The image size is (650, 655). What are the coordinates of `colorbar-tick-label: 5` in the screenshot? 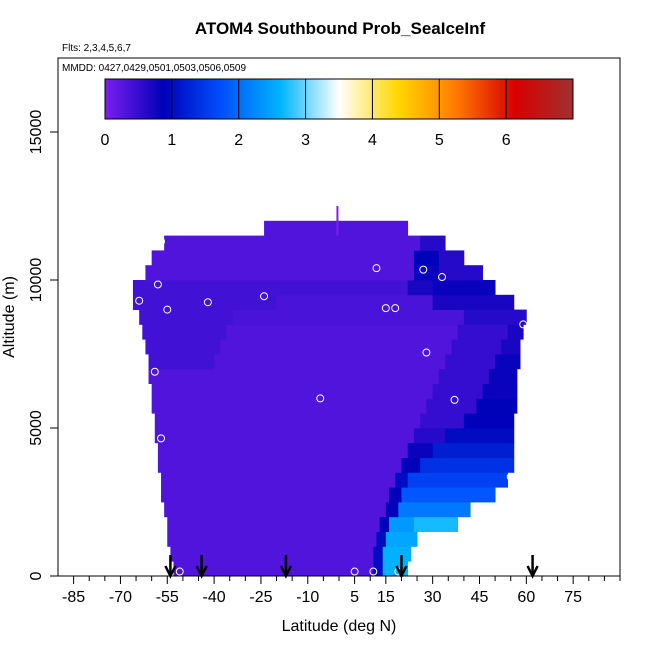 It's located at (439, 140).